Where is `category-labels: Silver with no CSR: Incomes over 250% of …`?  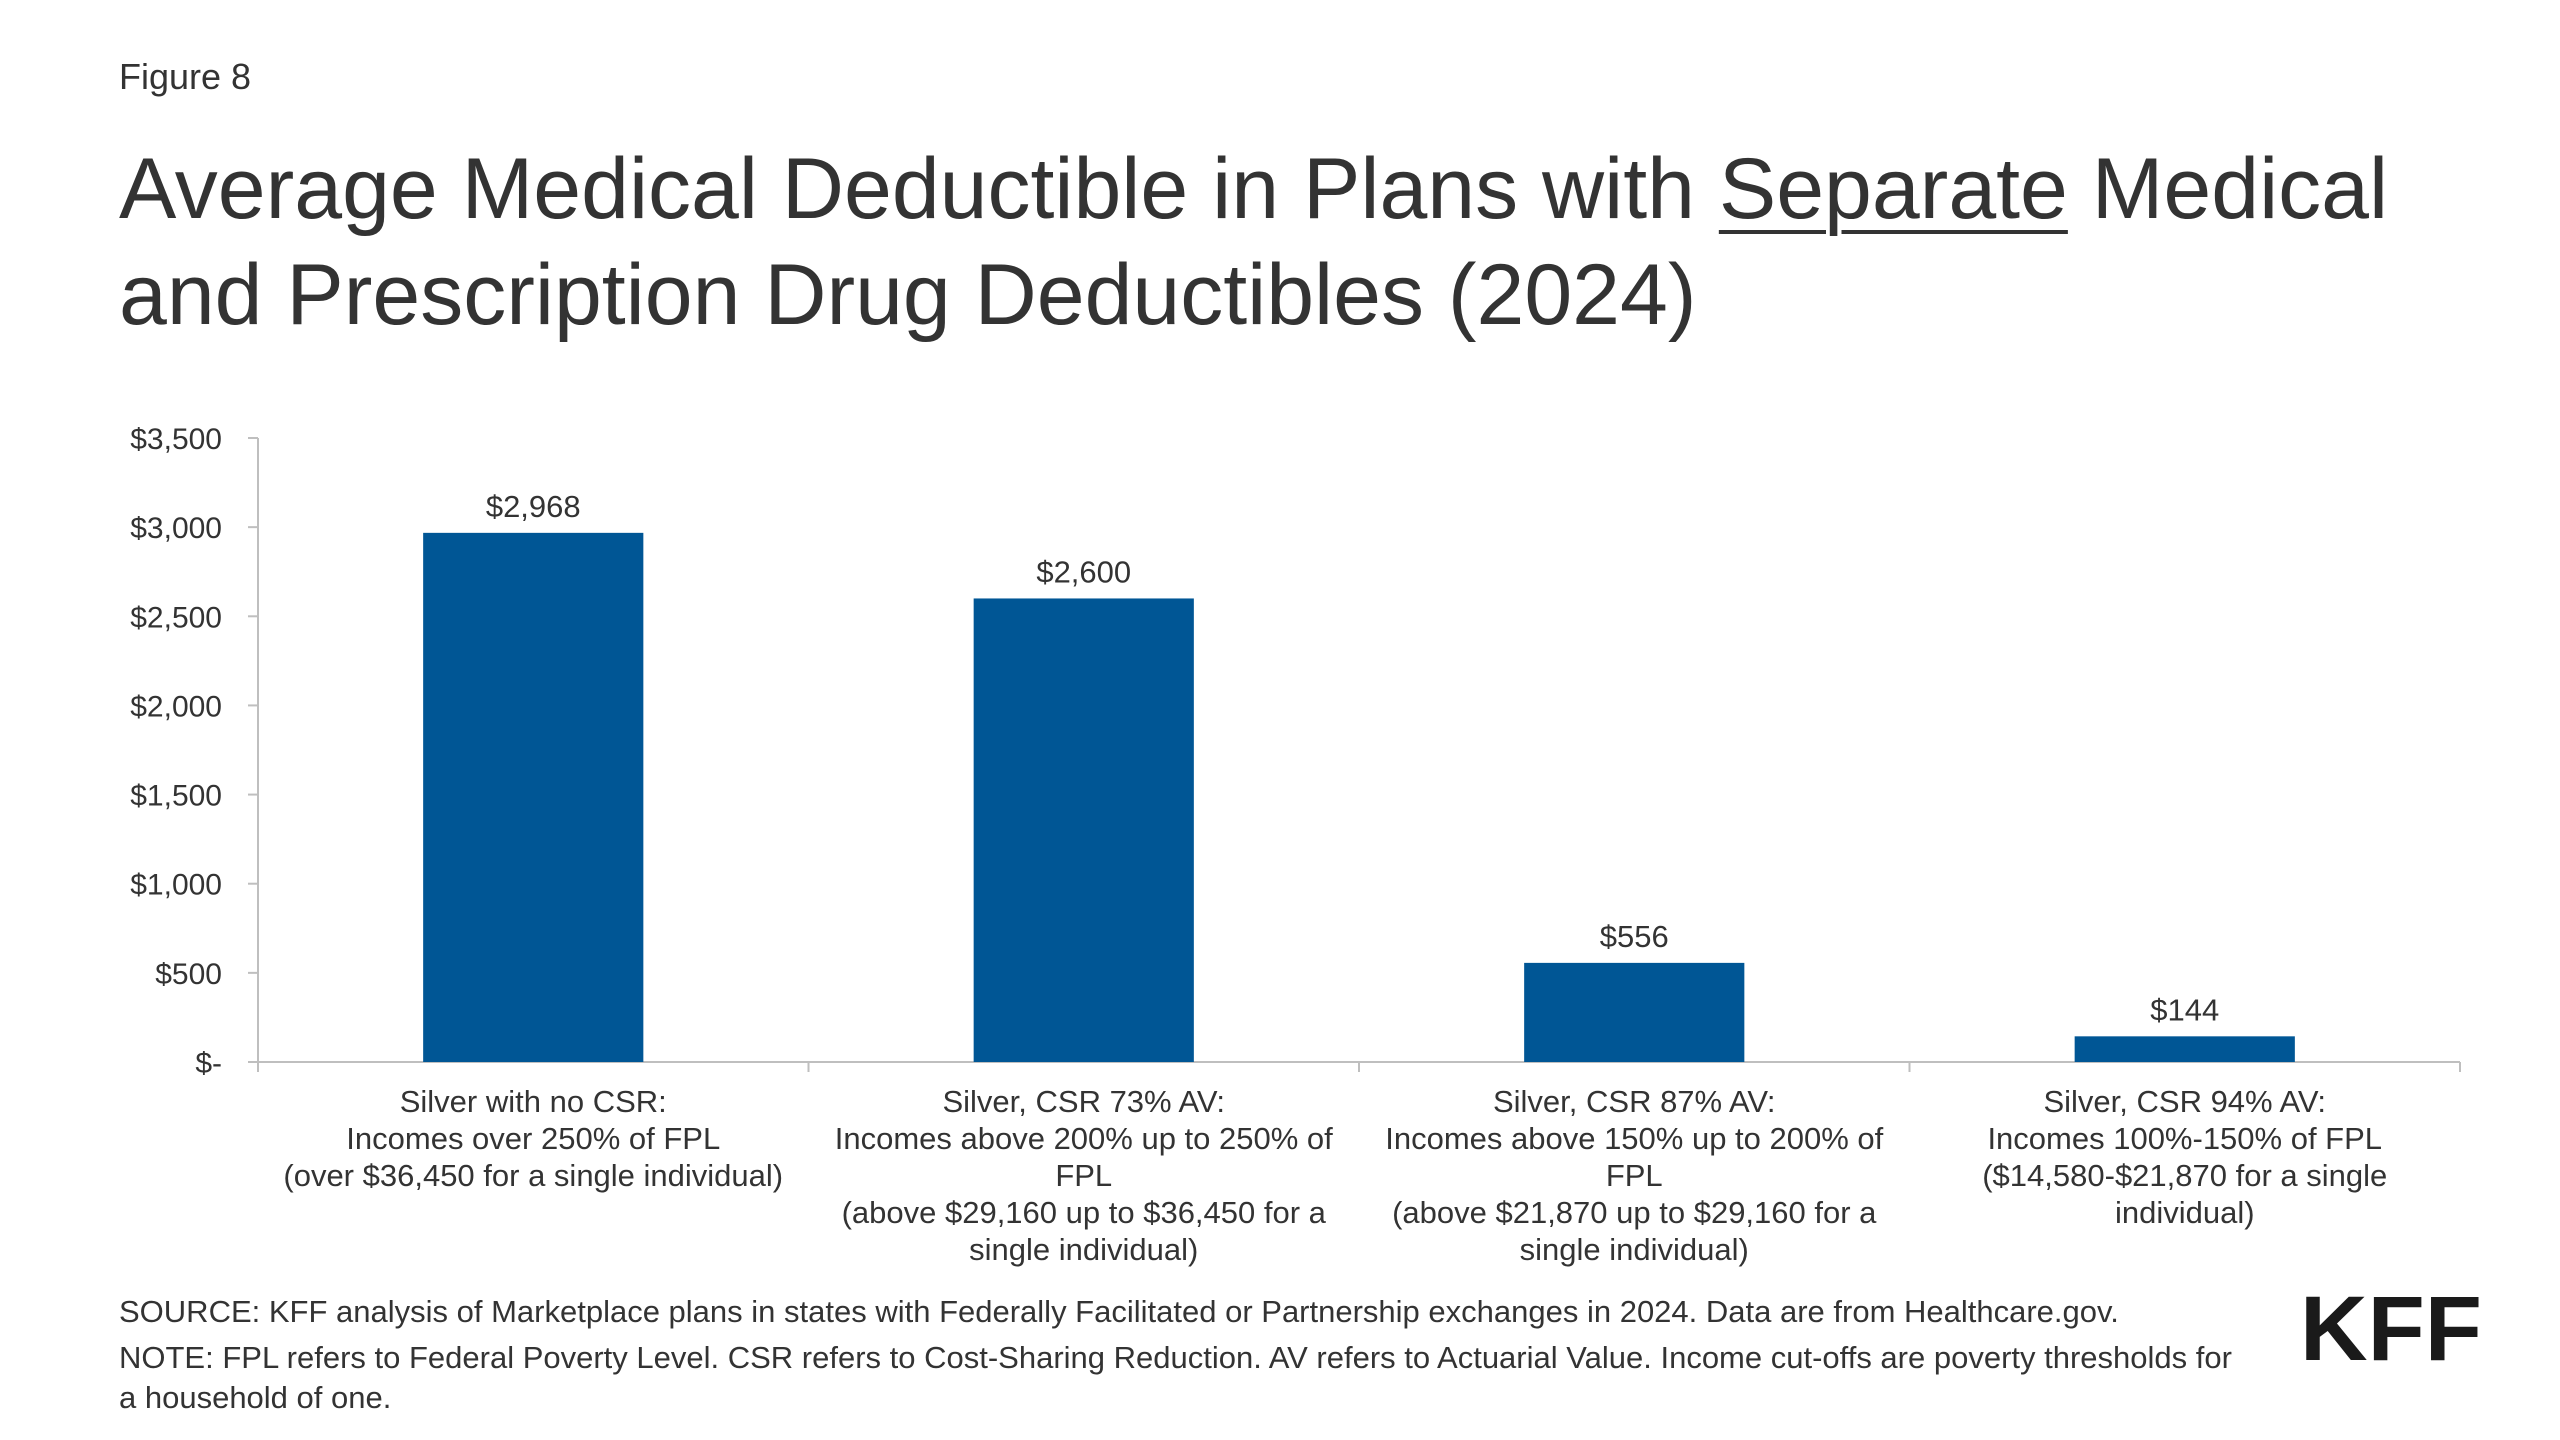
category-labels: Silver with no CSR: Incomes over 250% of … is located at coordinates (1335, 1175).